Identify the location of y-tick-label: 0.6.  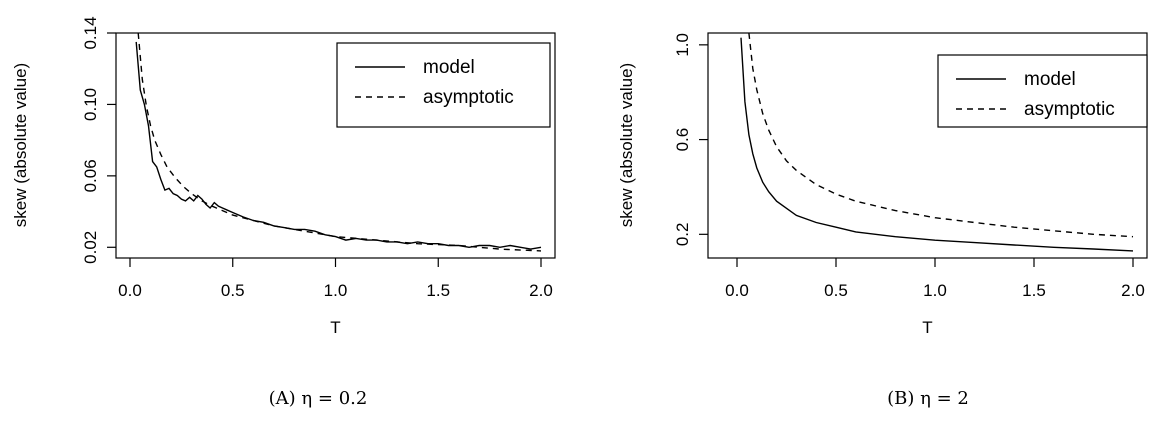
(682, 140).